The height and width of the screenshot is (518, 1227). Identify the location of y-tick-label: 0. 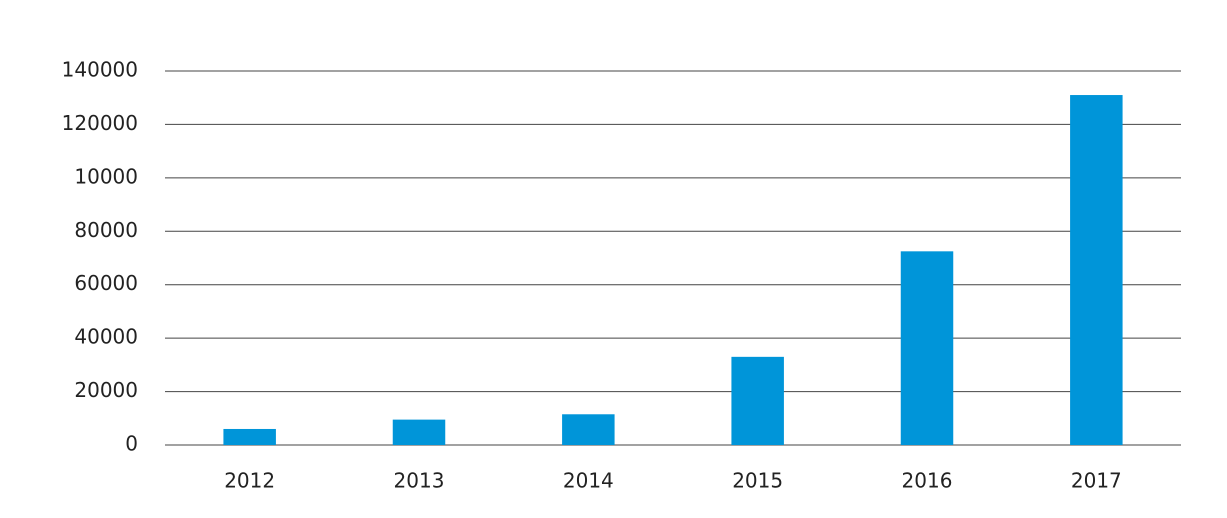
(131, 444).